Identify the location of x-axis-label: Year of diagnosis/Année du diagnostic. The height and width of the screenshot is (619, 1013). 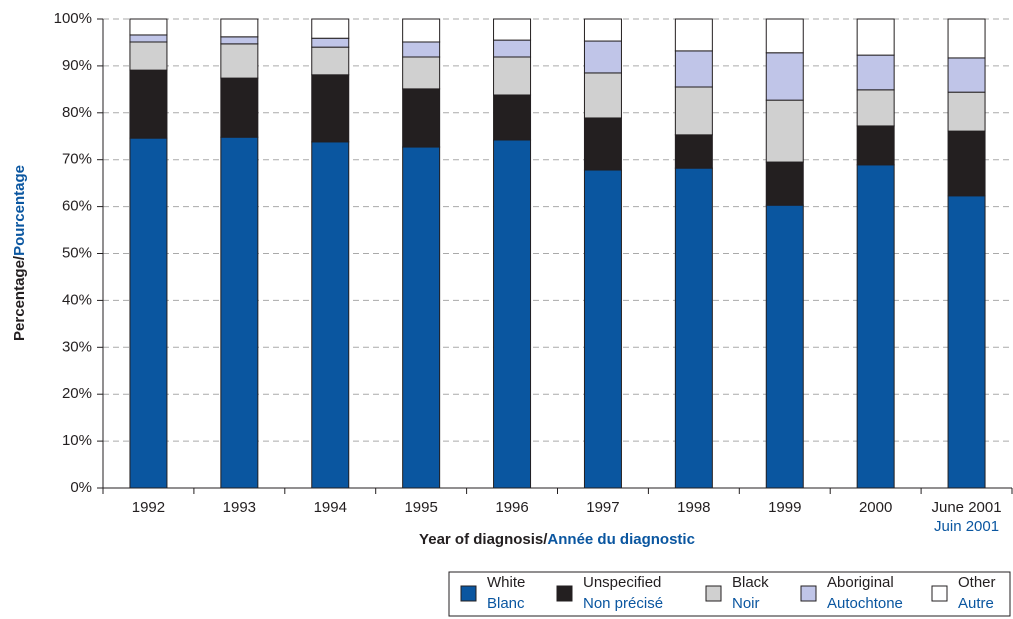
(557, 539).